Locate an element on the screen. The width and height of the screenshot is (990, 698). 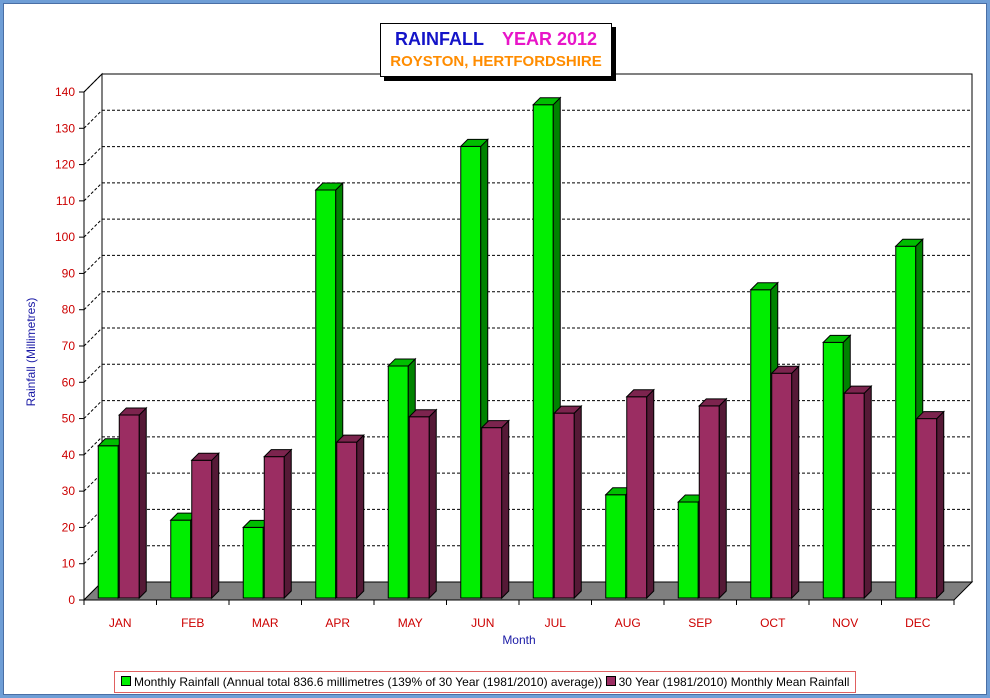
y-tick-label: 100 is located at coordinates (65, 237).